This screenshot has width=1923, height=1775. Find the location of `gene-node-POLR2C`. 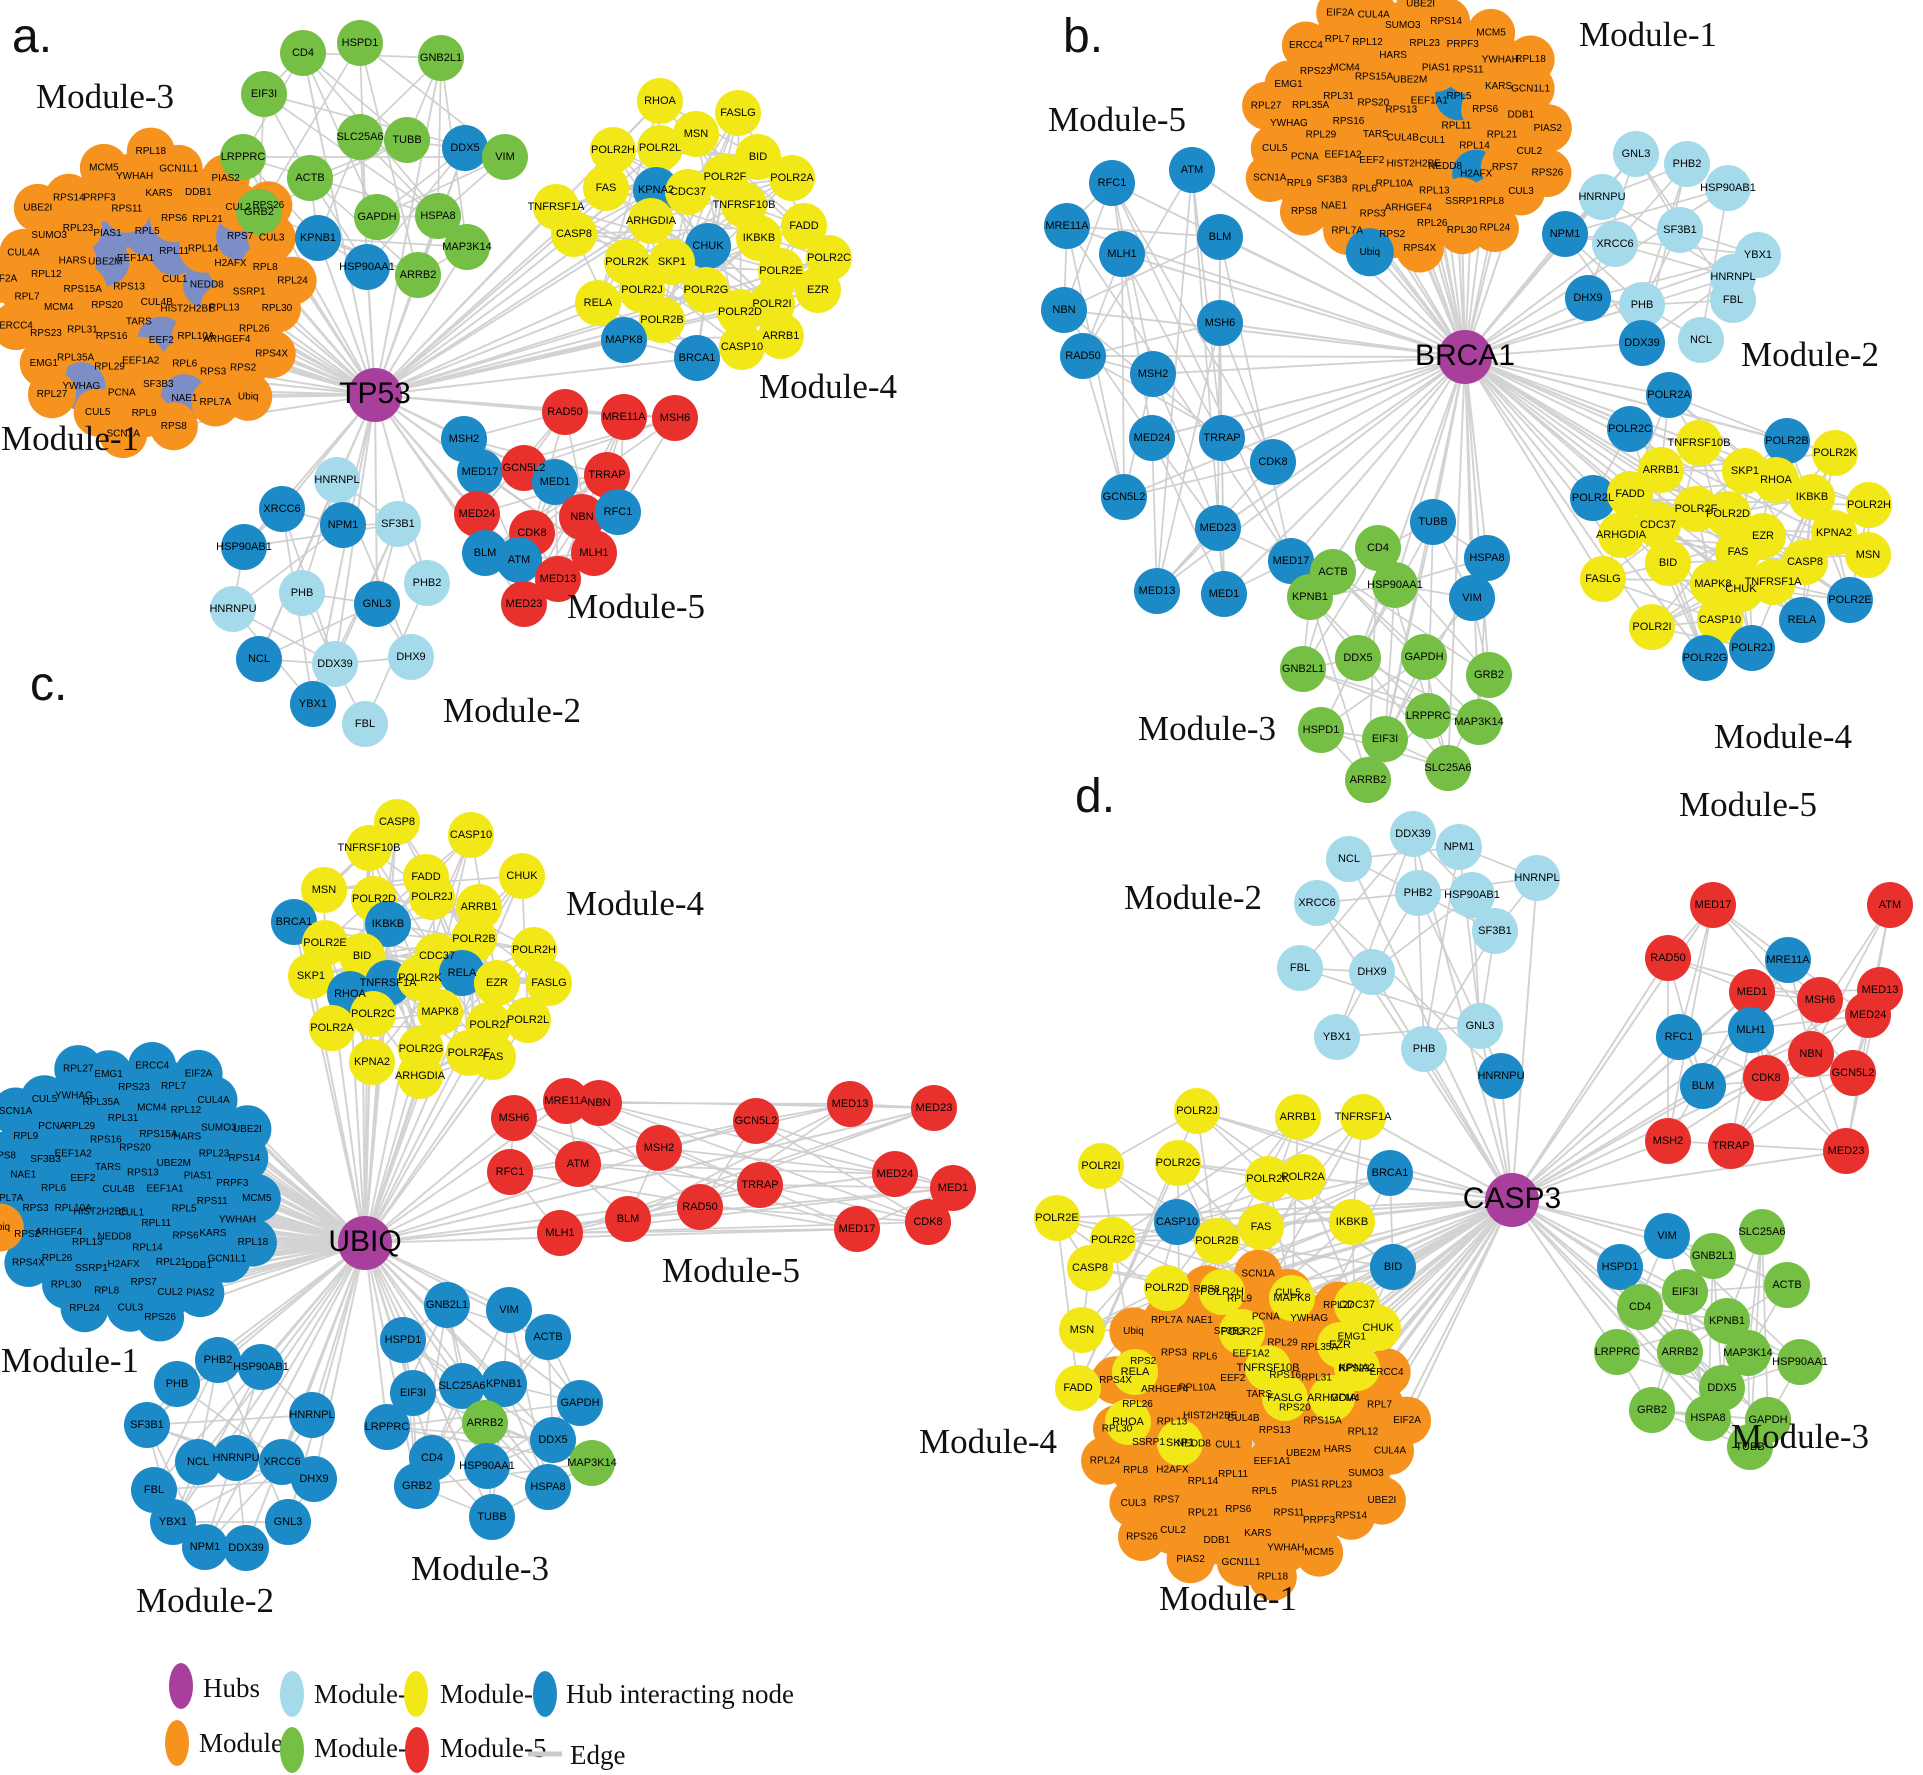

gene-node-POLR2C is located at coordinates (373, 1014).